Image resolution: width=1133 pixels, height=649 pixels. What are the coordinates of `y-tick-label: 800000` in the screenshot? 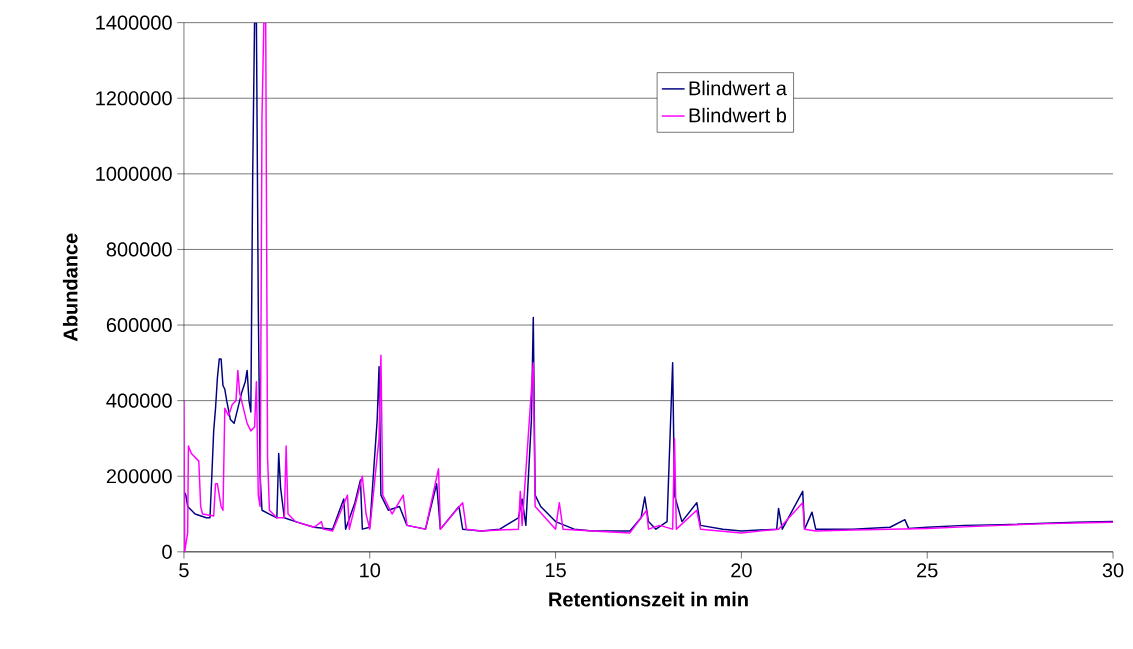 It's located at (139, 249).